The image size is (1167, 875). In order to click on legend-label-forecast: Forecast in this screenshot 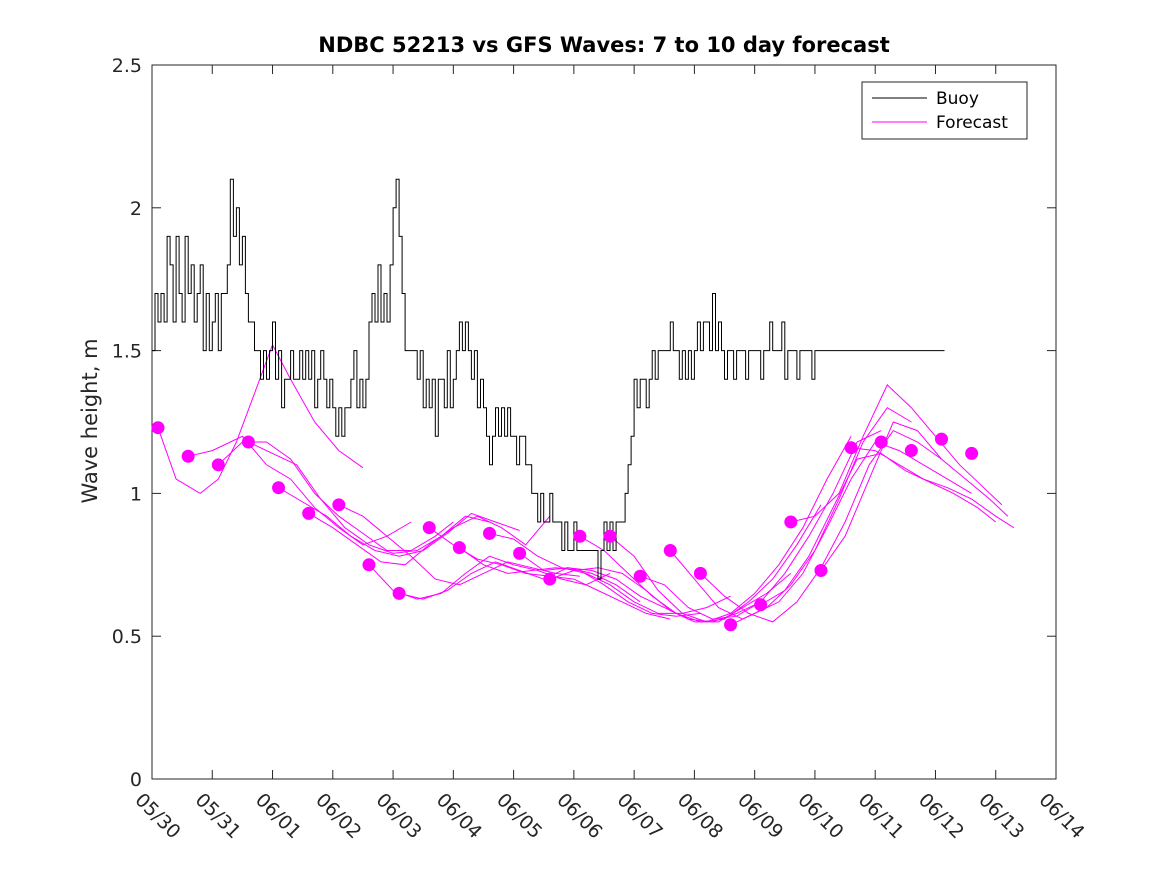, I will do `click(972, 123)`.